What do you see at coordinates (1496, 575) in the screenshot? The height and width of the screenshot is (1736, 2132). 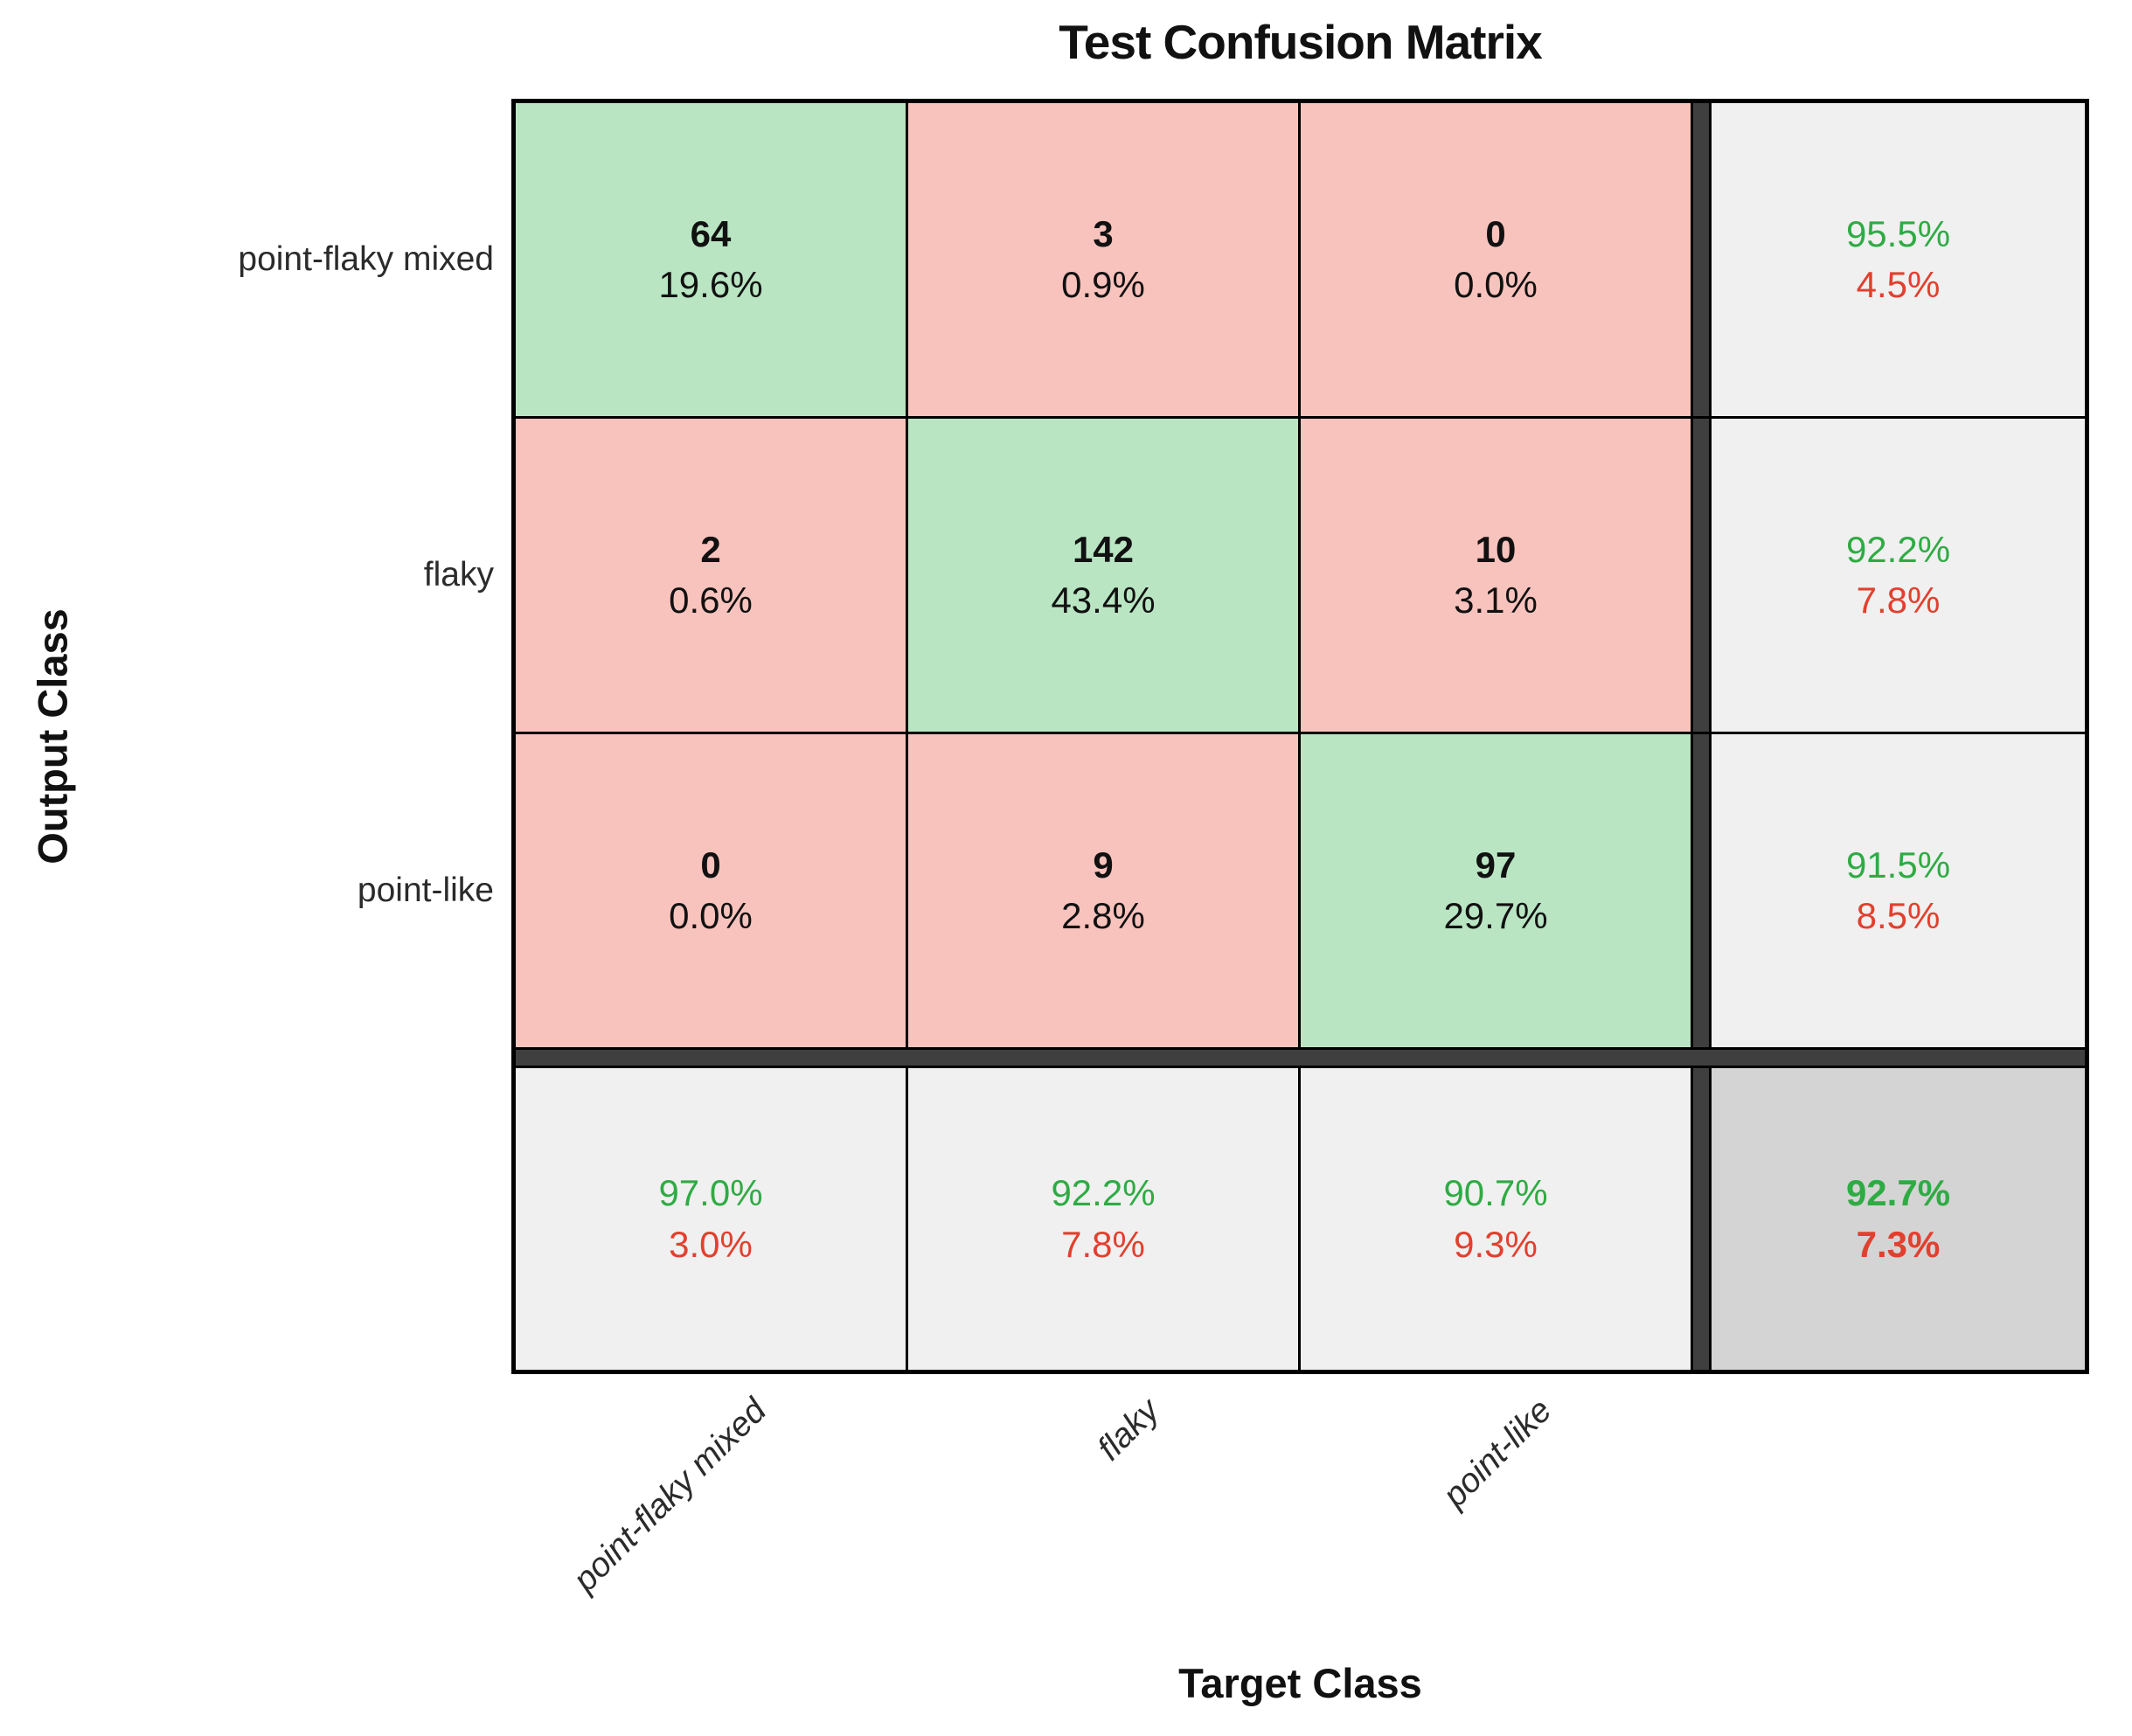 I see `matrix-cell-r1c2: 10 3.1%` at bounding box center [1496, 575].